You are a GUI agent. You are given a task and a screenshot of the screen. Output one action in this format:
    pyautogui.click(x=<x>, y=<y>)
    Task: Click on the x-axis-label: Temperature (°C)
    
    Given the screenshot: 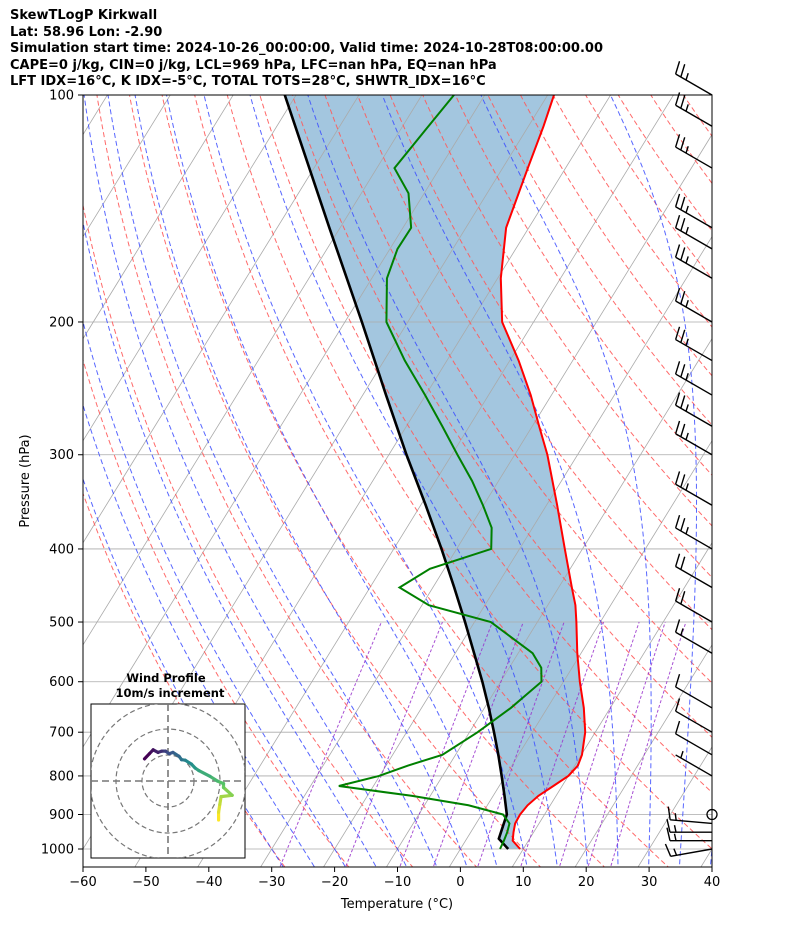 What is the action you would take?
    pyautogui.click(x=396, y=904)
    